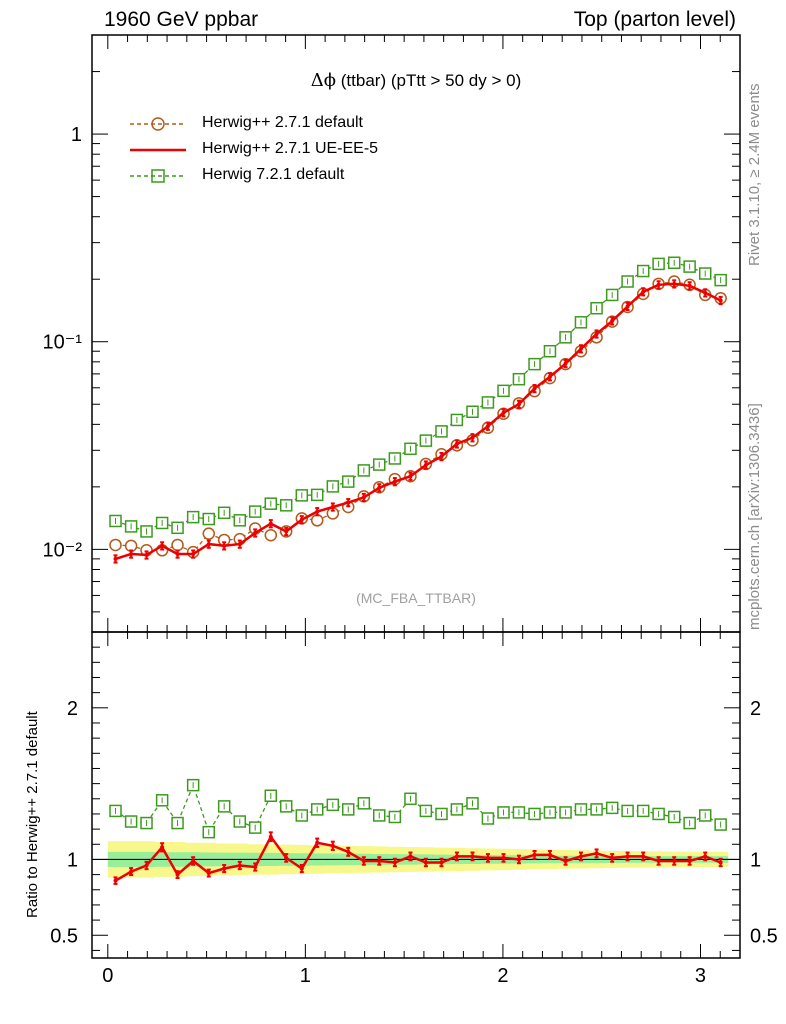 The height and width of the screenshot is (1024, 786). What do you see at coordinates (305, 976) in the screenshot?
I see `x-tick-label: 1` at bounding box center [305, 976].